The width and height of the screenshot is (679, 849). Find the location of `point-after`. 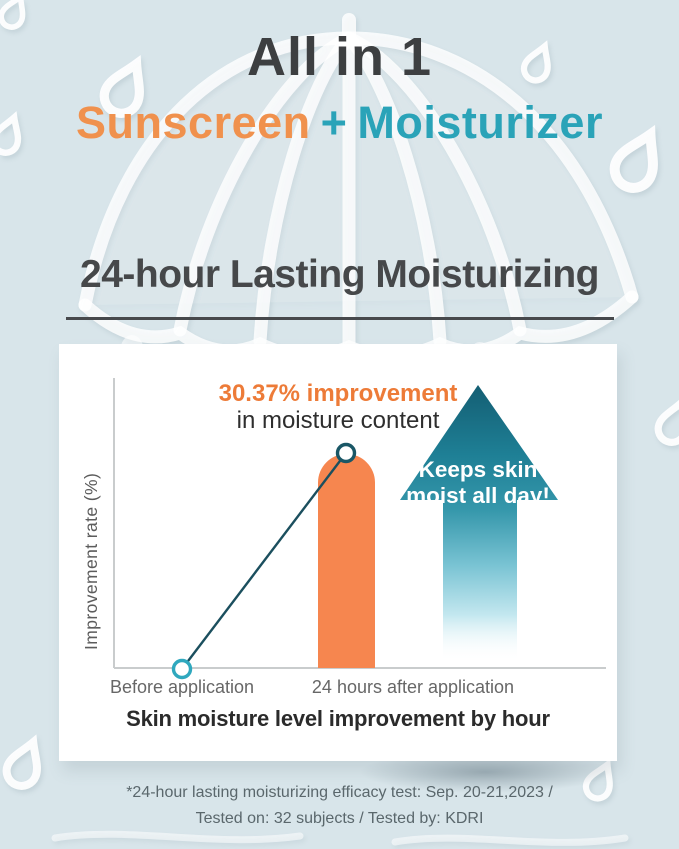

point-after is located at coordinates (346, 453).